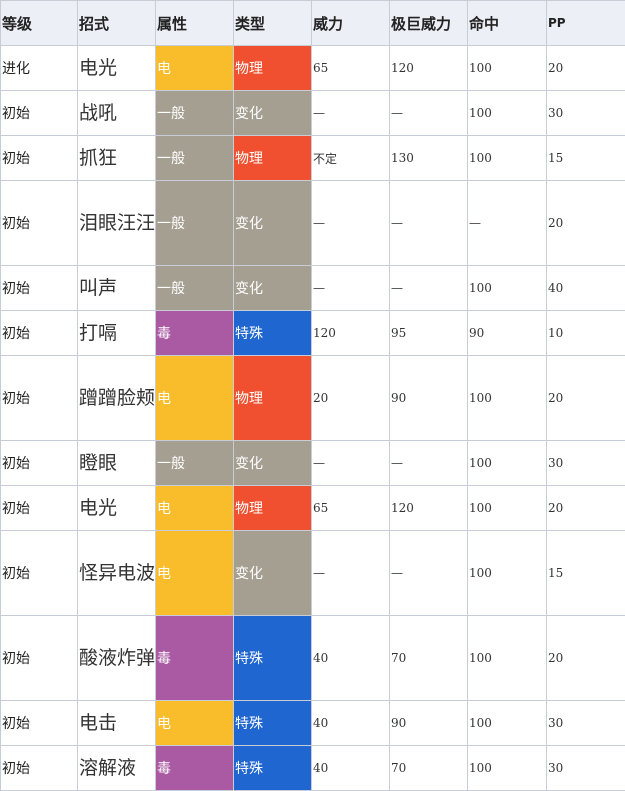  I want to click on move-name-cell: 怪异电波, so click(116, 573).